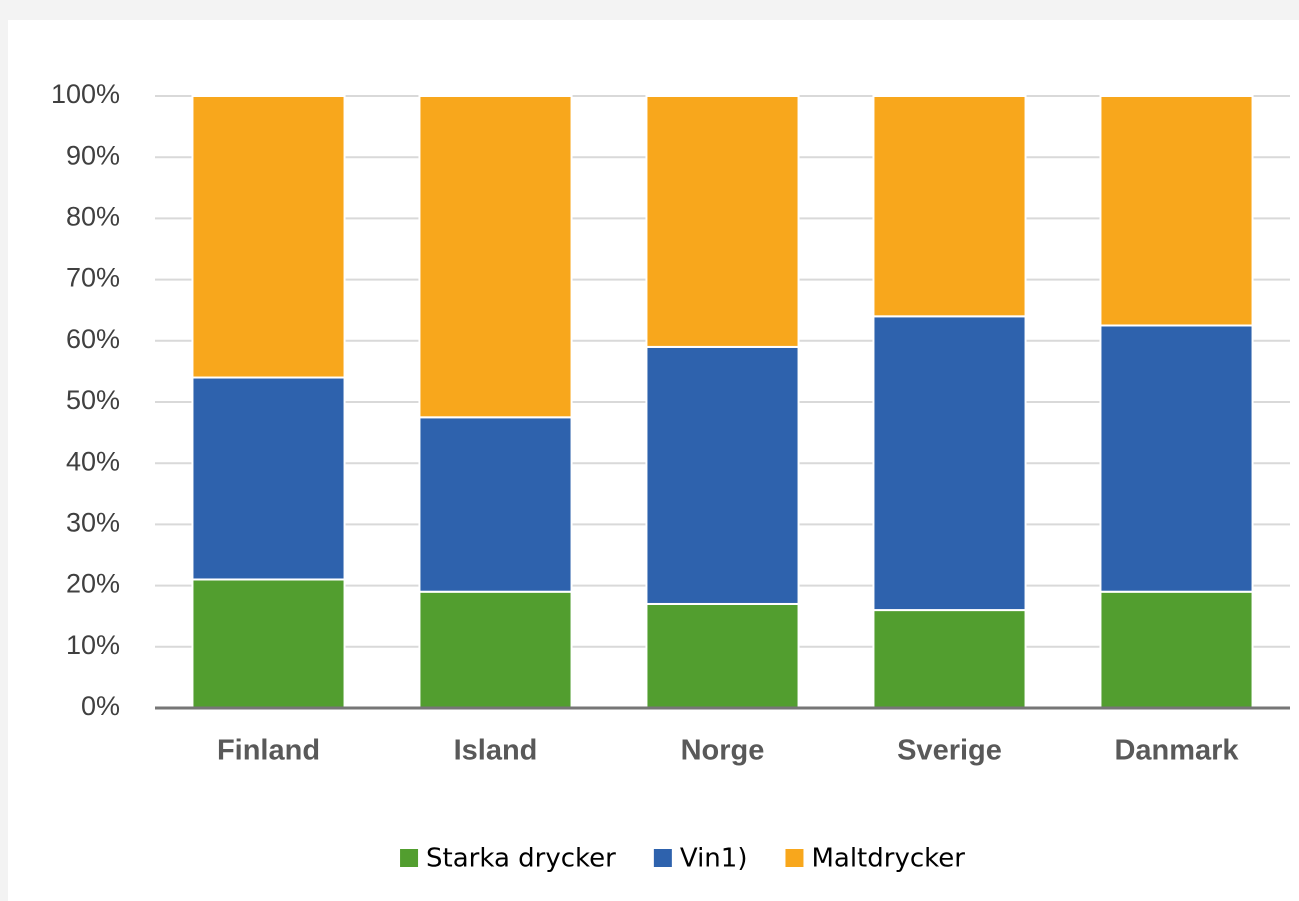 The image size is (1299, 901). I want to click on y-tick-label: 0%, so click(100, 706).